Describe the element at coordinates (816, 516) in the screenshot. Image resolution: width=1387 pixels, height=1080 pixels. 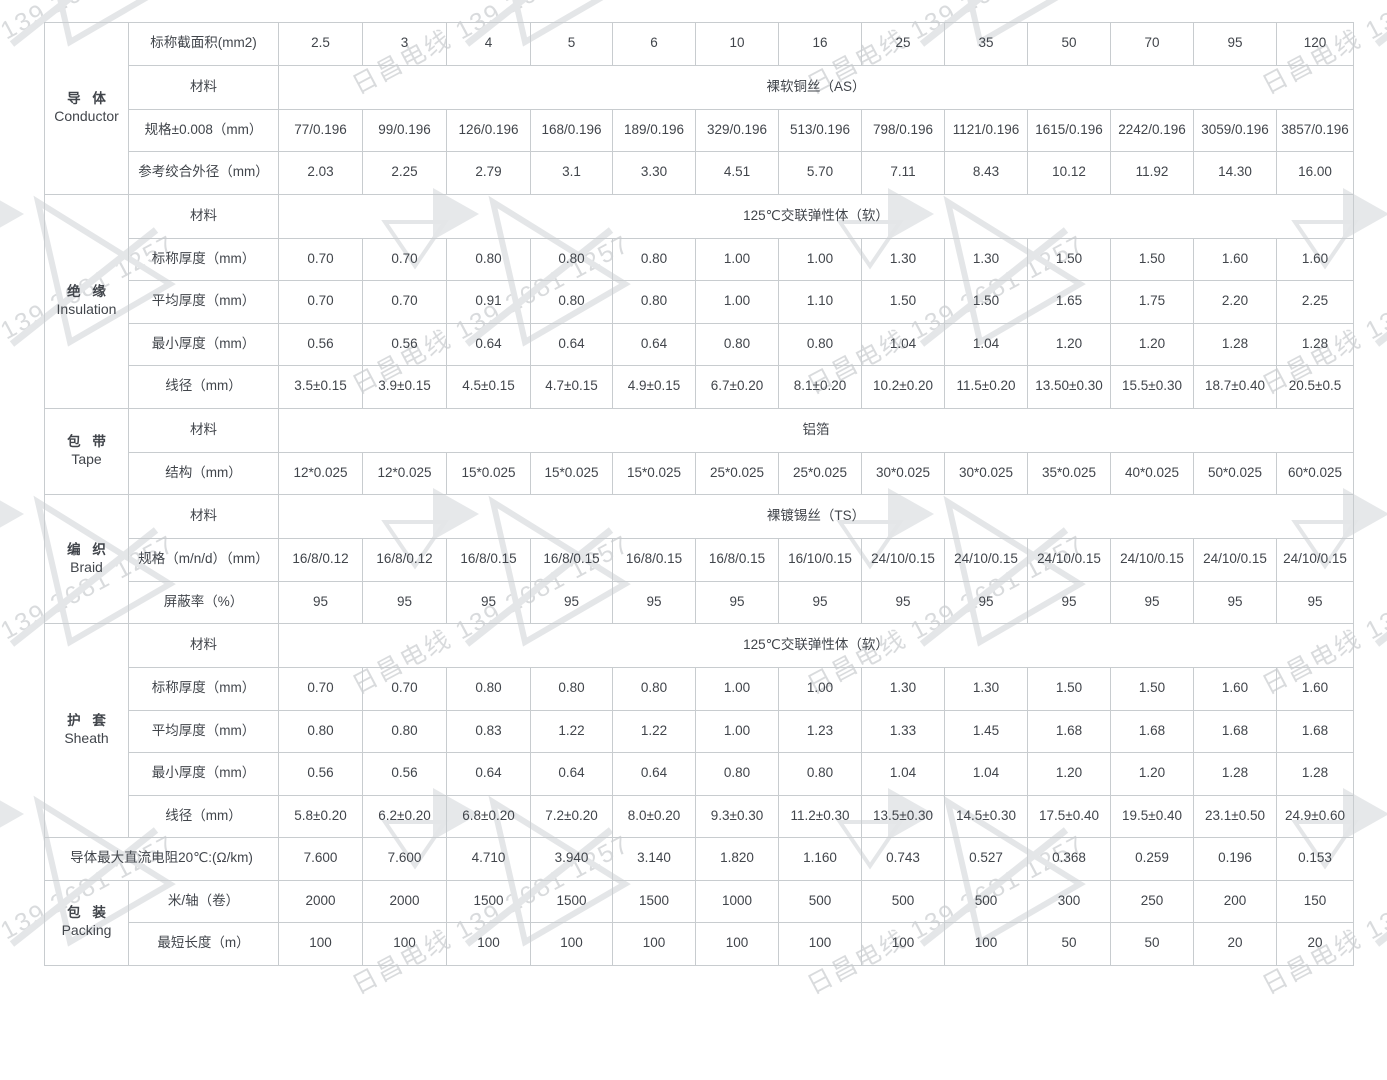
I see `material-value: 裸镀锡丝（TS）` at that location.